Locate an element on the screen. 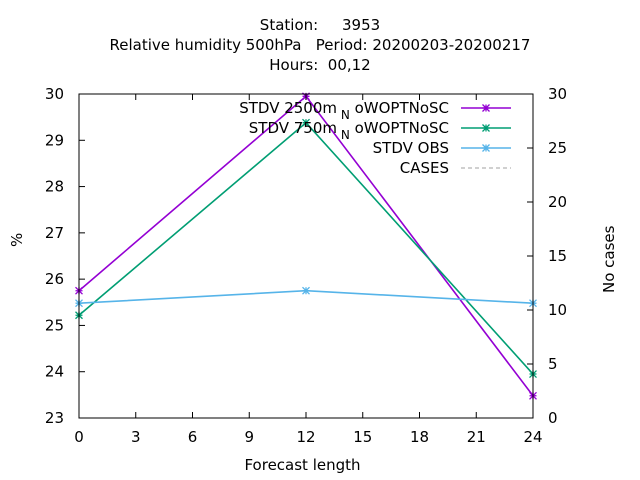 The height and width of the screenshot is (480, 640). y-axis-label: % is located at coordinates (17, 239).